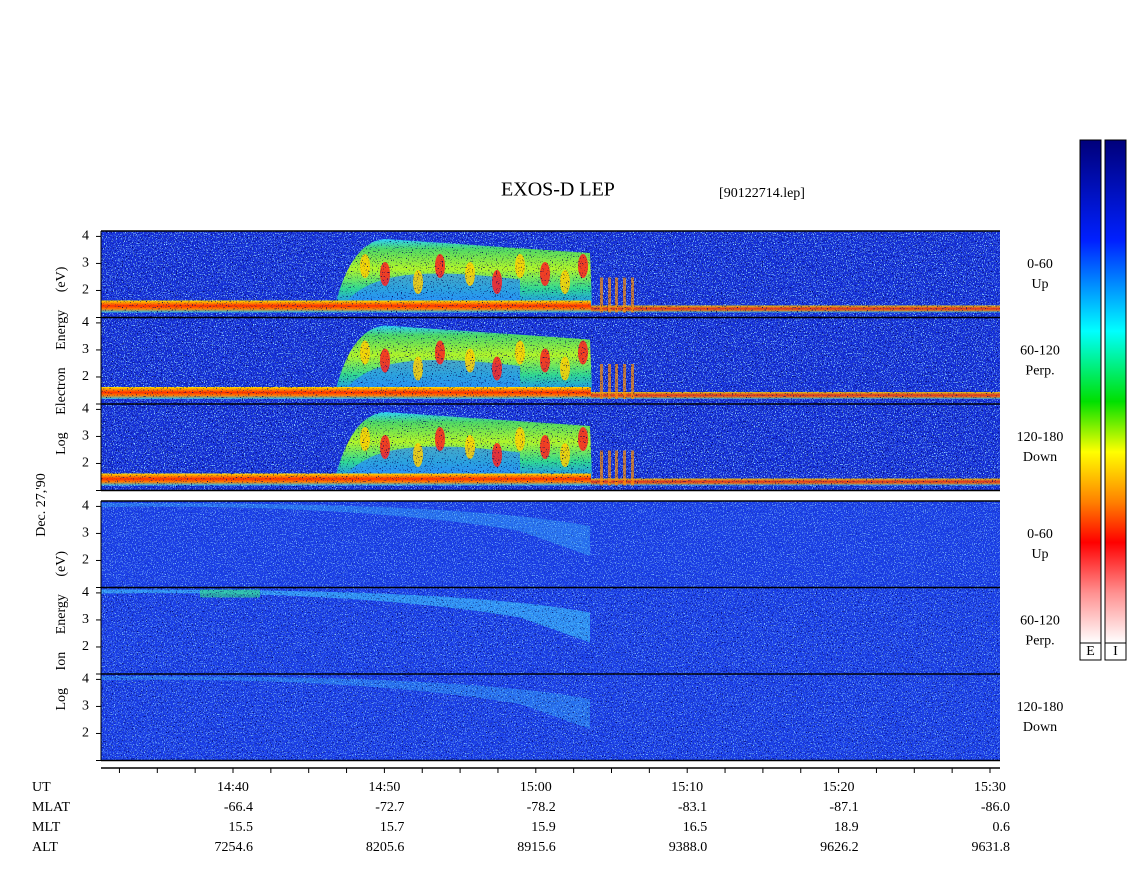  I want to click on ephemeris-value: 14:50, so click(384, 787).